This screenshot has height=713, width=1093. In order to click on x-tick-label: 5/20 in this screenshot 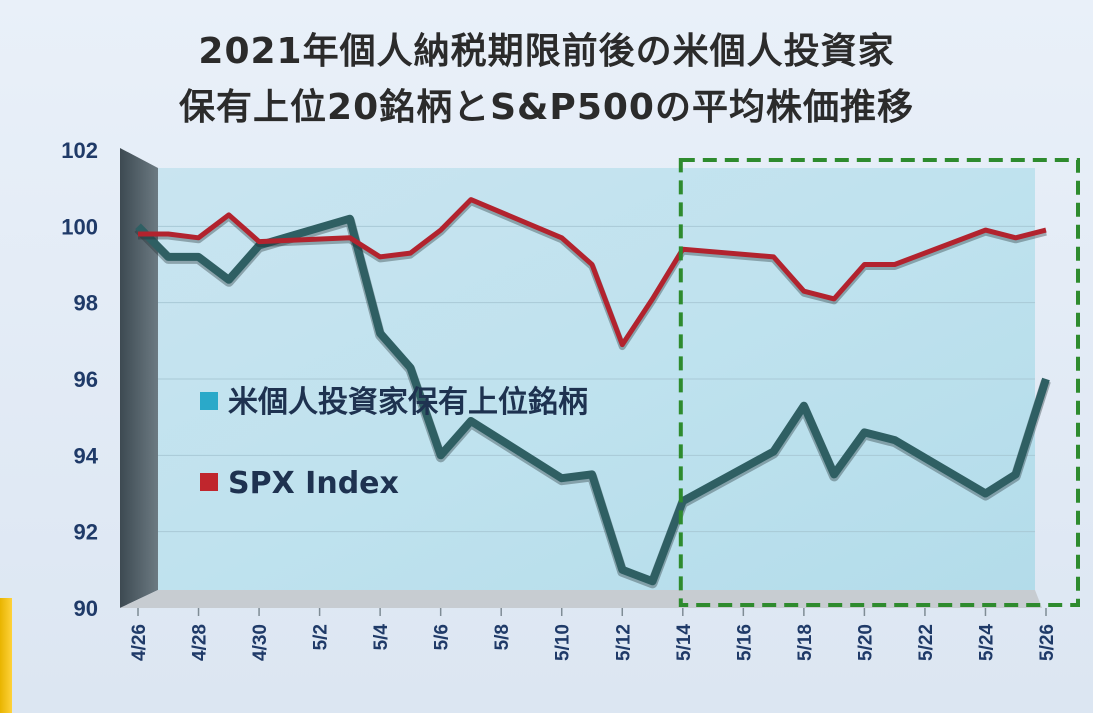, I will do `click(865, 642)`.